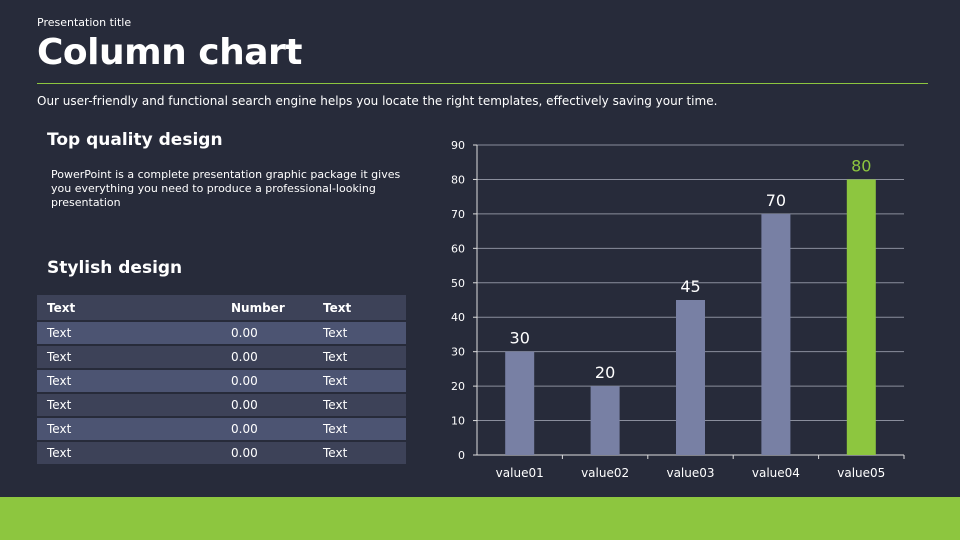 The height and width of the screenshot is (540, 960). I want to click on y-tick-label: 30, so click(458, 352).